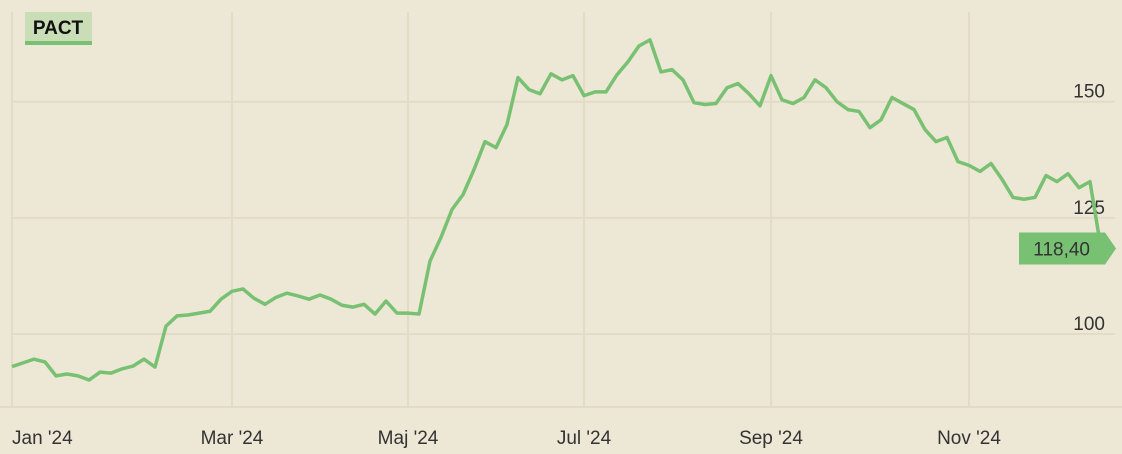  Describe the element at coordinates (771, 438) in the screenshot. I see `x-tick-label: Sep '24` at that location.